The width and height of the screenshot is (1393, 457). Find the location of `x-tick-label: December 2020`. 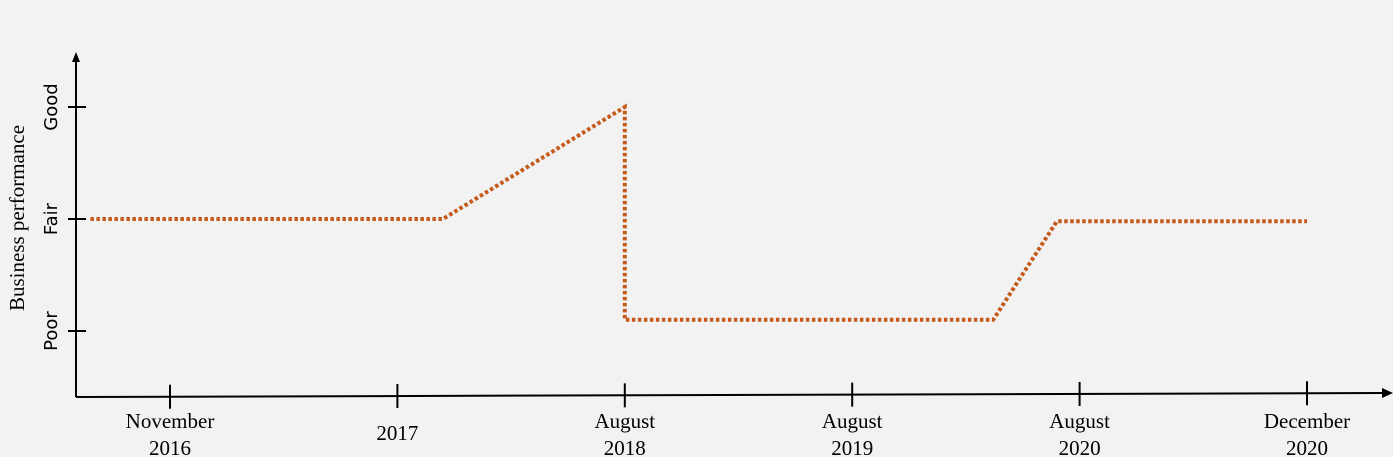

x-tick-label: December 2020 is located at coordinates (1307, 433).